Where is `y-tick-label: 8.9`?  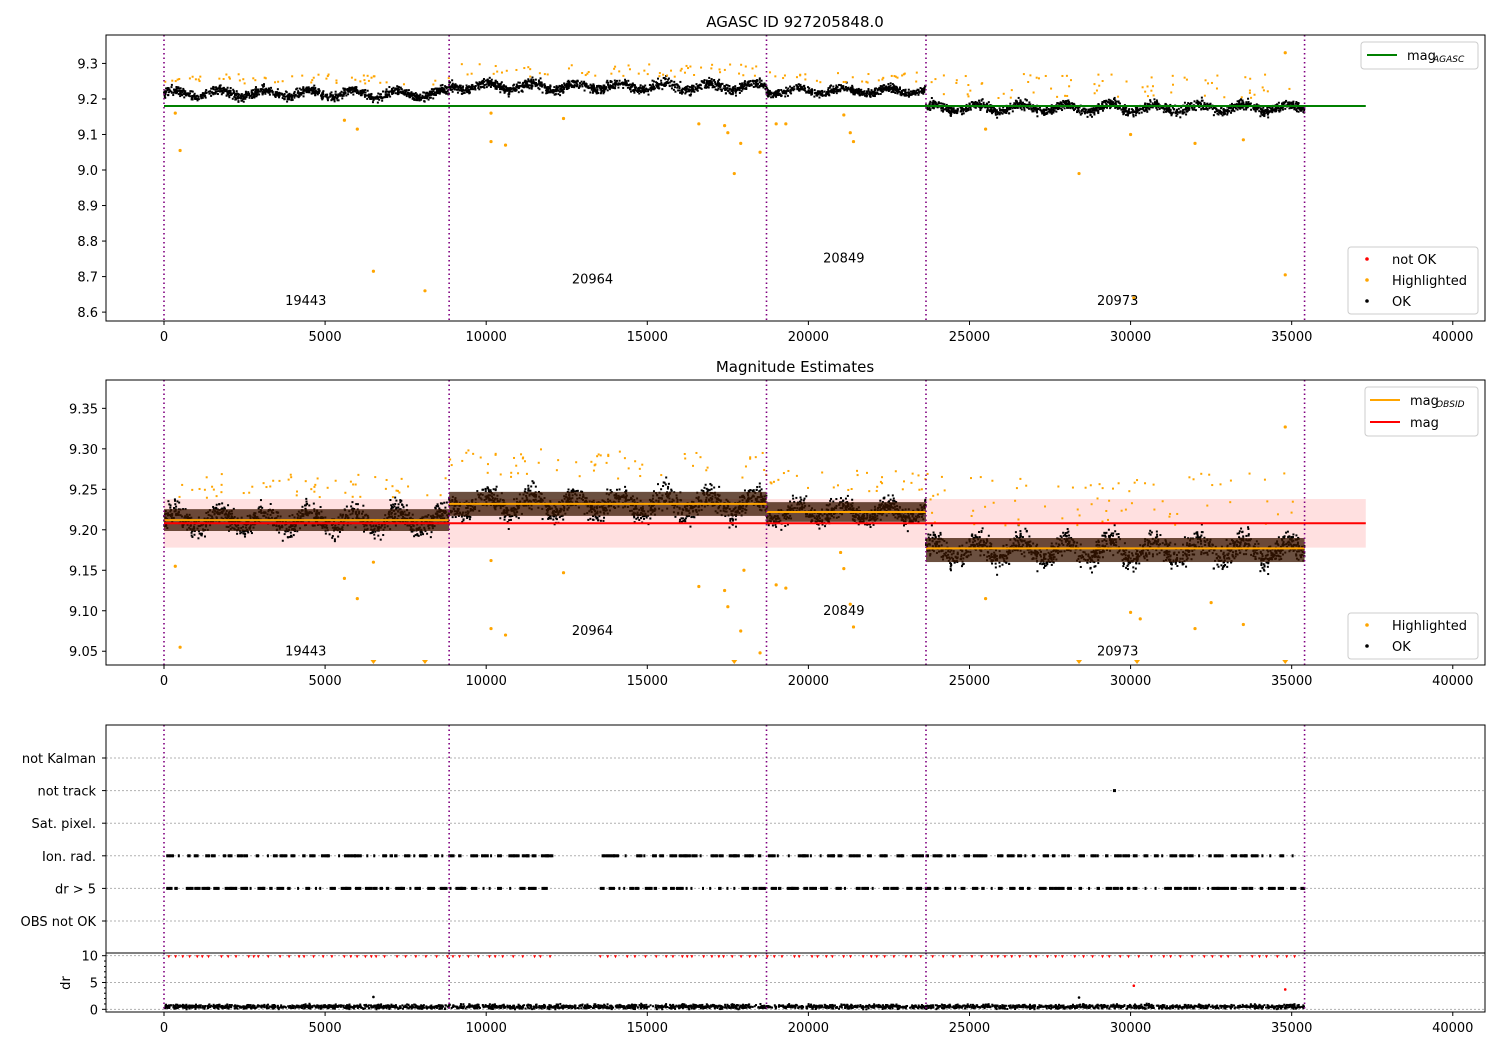
y-tick-label: 8.9 is located at coordinates (87, 207).